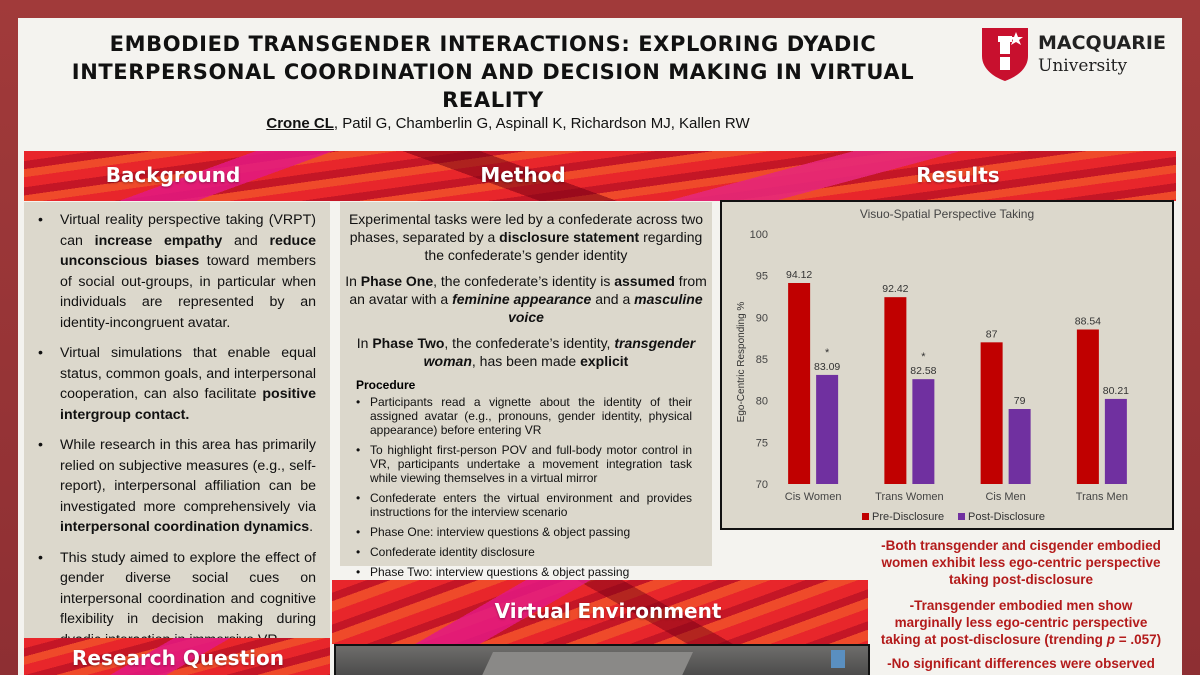  Describe the element at coordinates (1102, 43) in the screenshot. I see `logo-name: MACQUARIE` at that location.